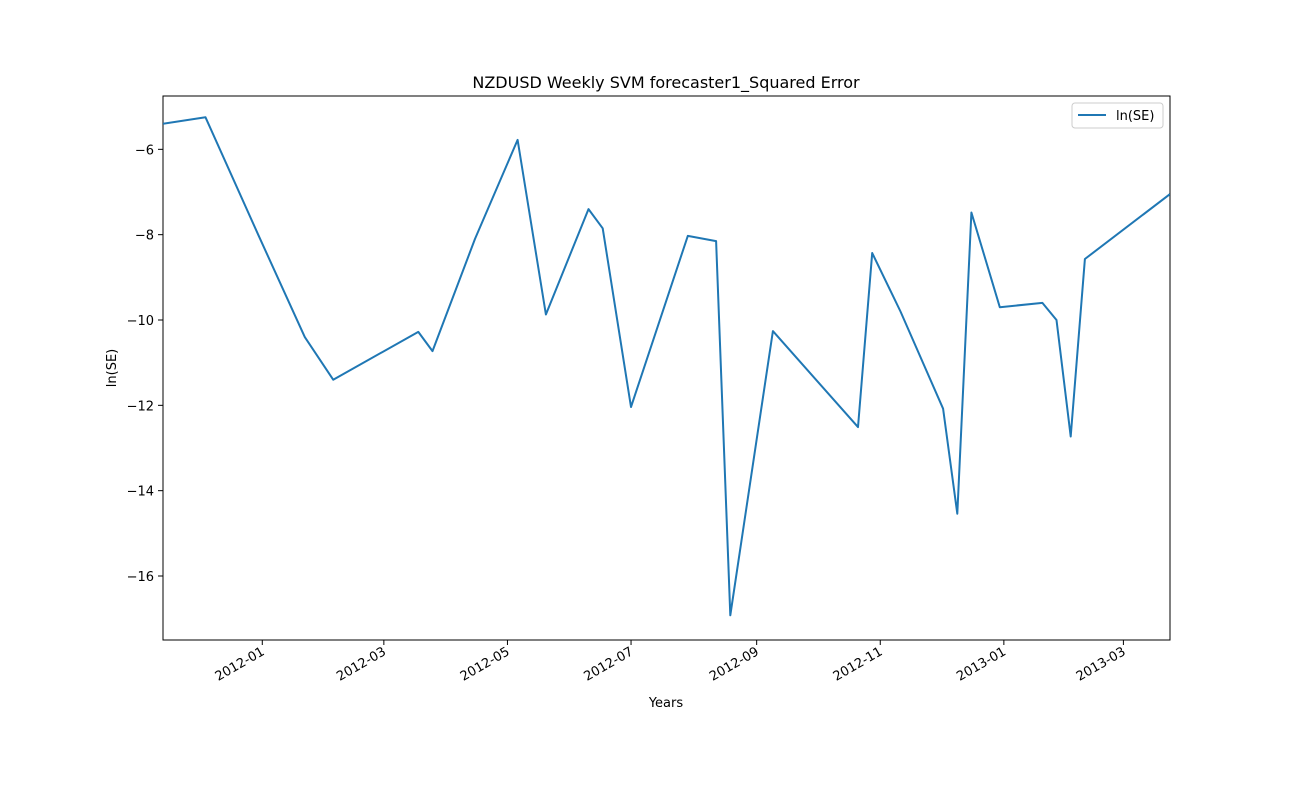 This screenshot has width=1300, height=800. What do you see at coordinates (140, 406) in the screenshot?
I see `y-tick-label: −12` at bounding box center [140, 406].